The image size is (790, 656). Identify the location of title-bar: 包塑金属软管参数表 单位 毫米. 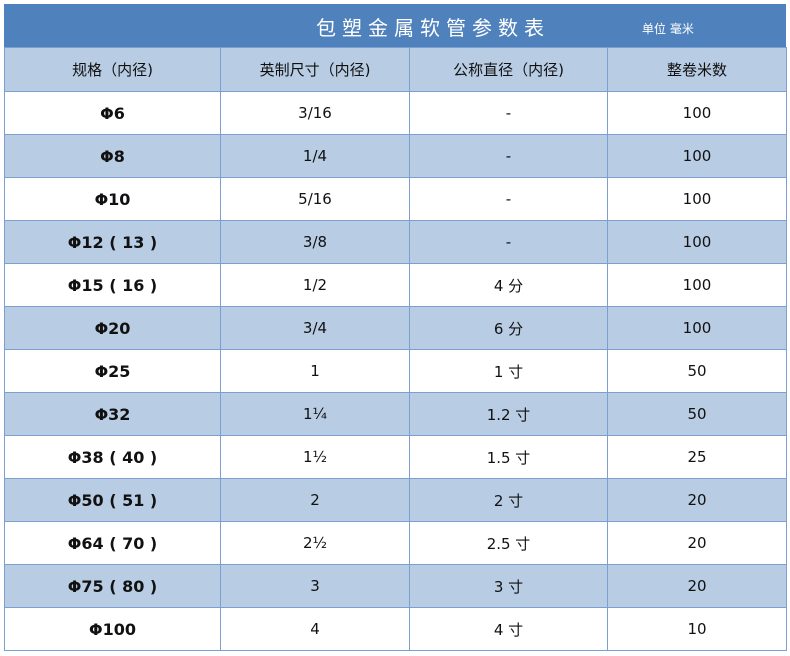
(395, 25).